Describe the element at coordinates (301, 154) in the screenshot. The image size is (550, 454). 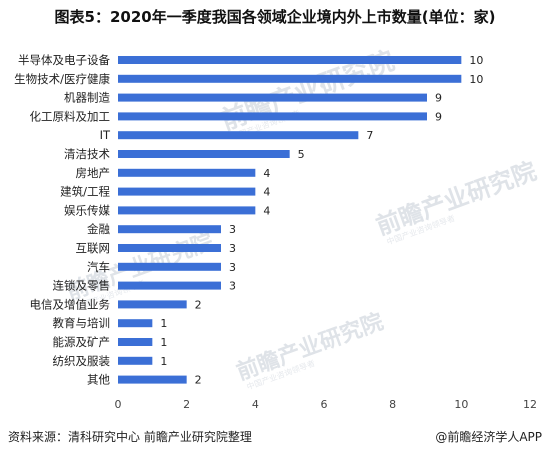
I see `data-label: 5` at that location.